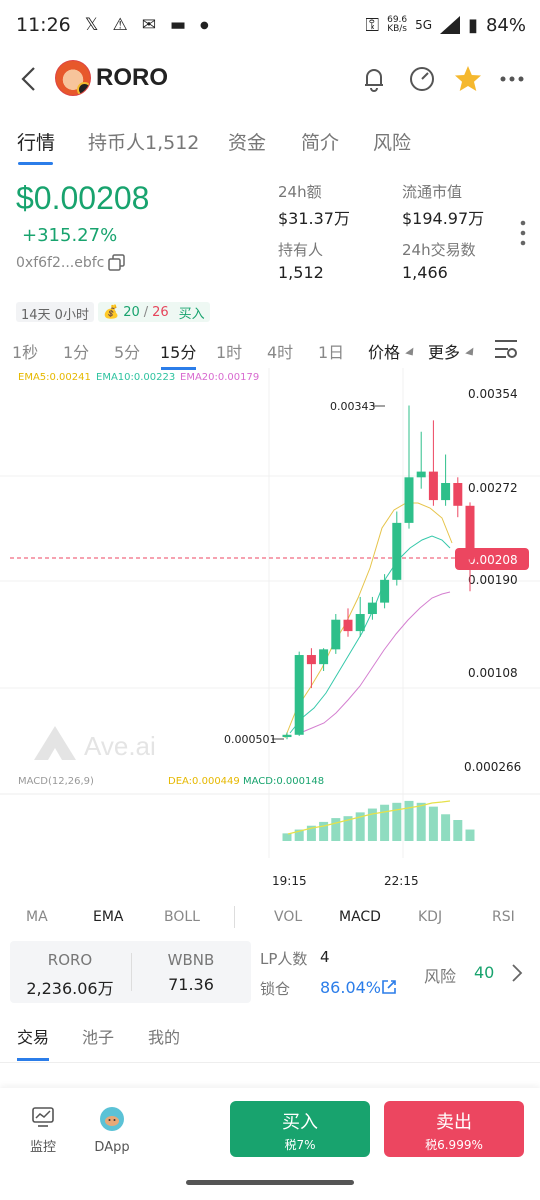 Image resolution: width=540 pixels, height=1200 pixels. What do you see at coordinates (517, 973) in the screenshot?
I see `chevron-right-icon` at bounding box center [517, 973].